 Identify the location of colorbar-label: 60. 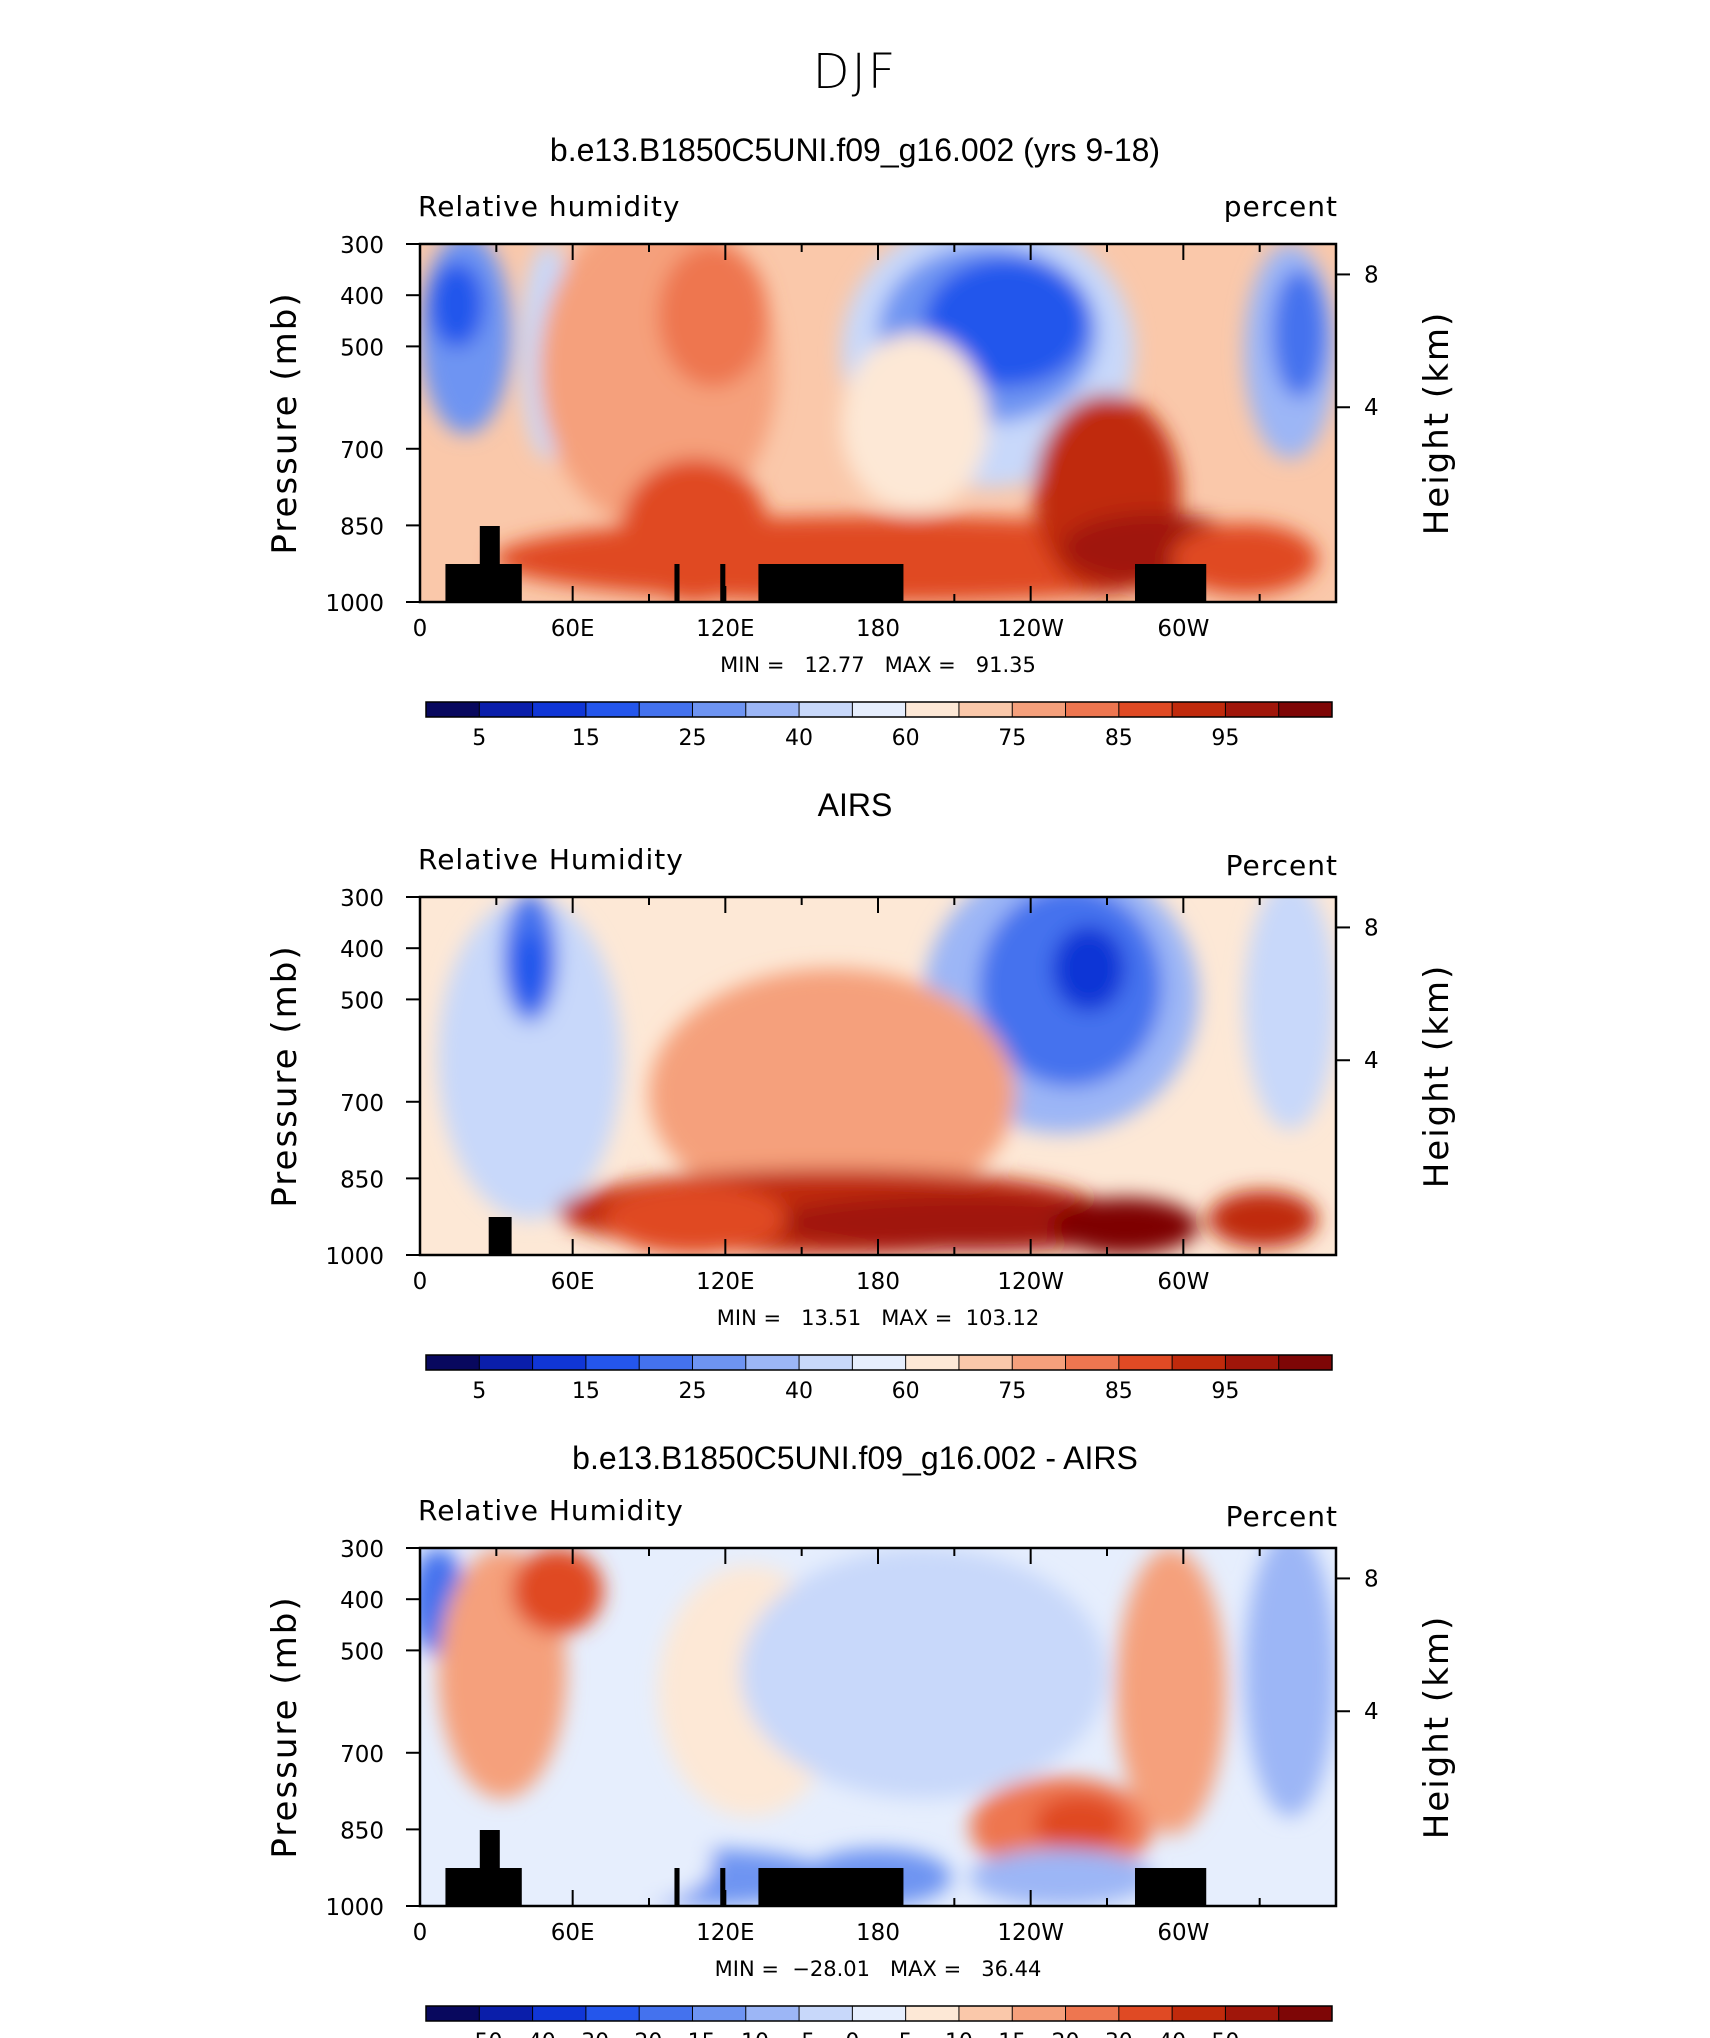
(906, 1391).